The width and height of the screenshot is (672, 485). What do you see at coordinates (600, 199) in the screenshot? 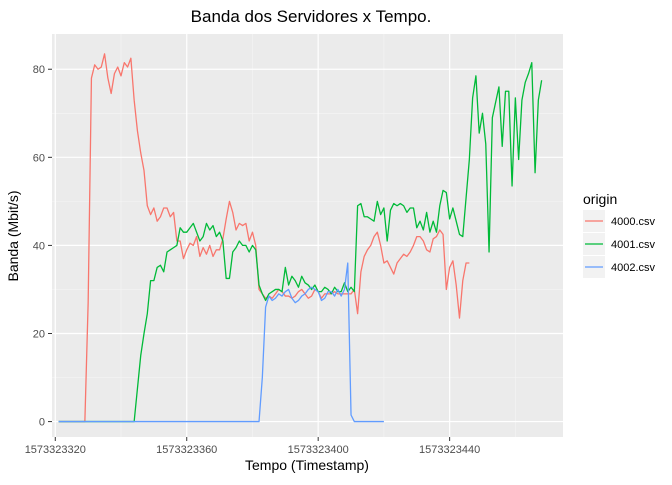
I see `legend-title: origin` at bounding box center [600, 199].